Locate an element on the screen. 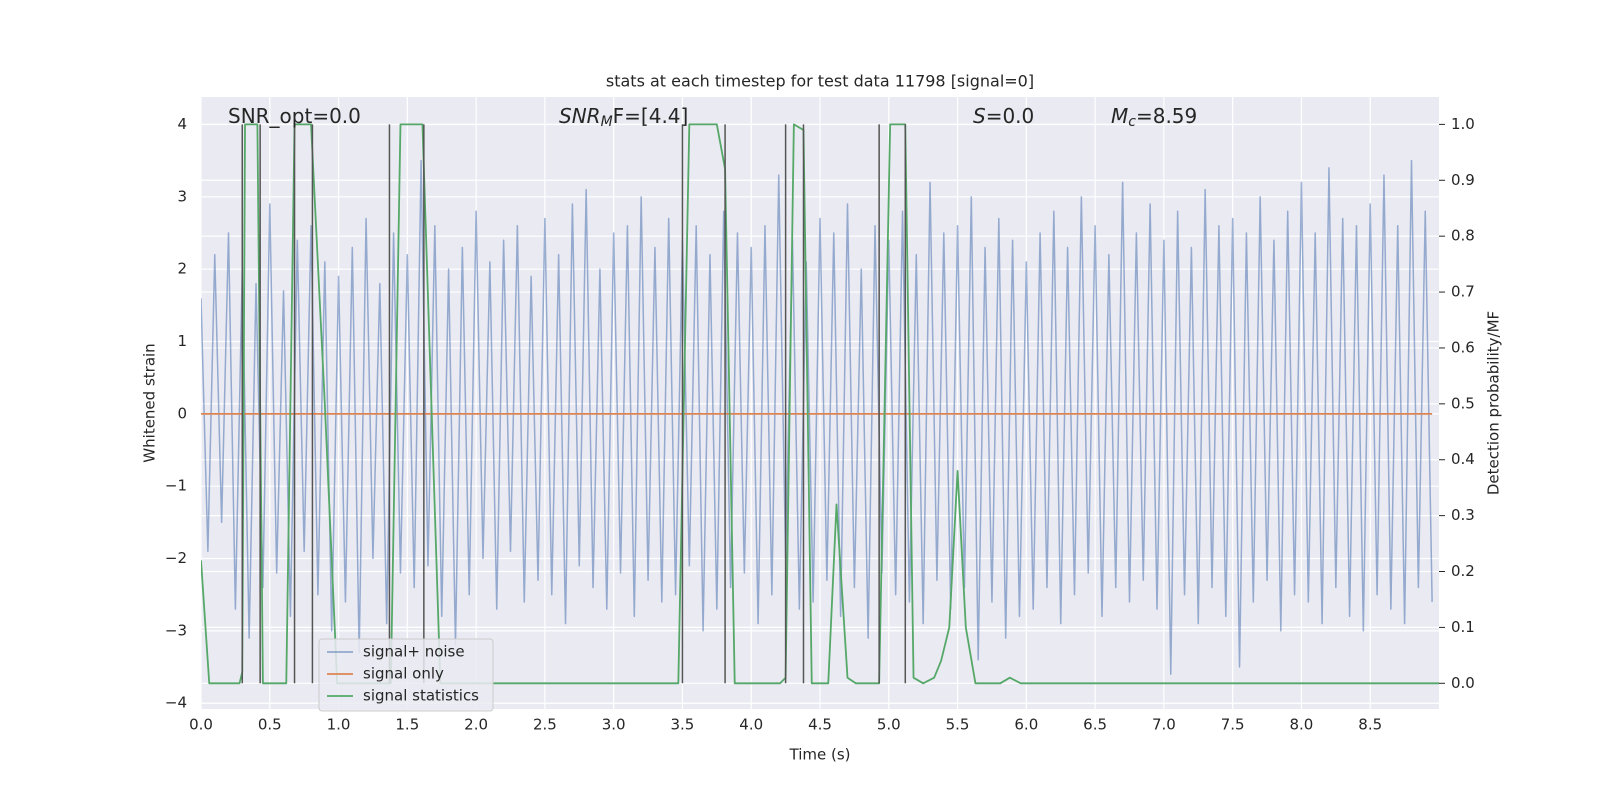  x-tick-label: 6.0 is located at coordinates (1026, 725).